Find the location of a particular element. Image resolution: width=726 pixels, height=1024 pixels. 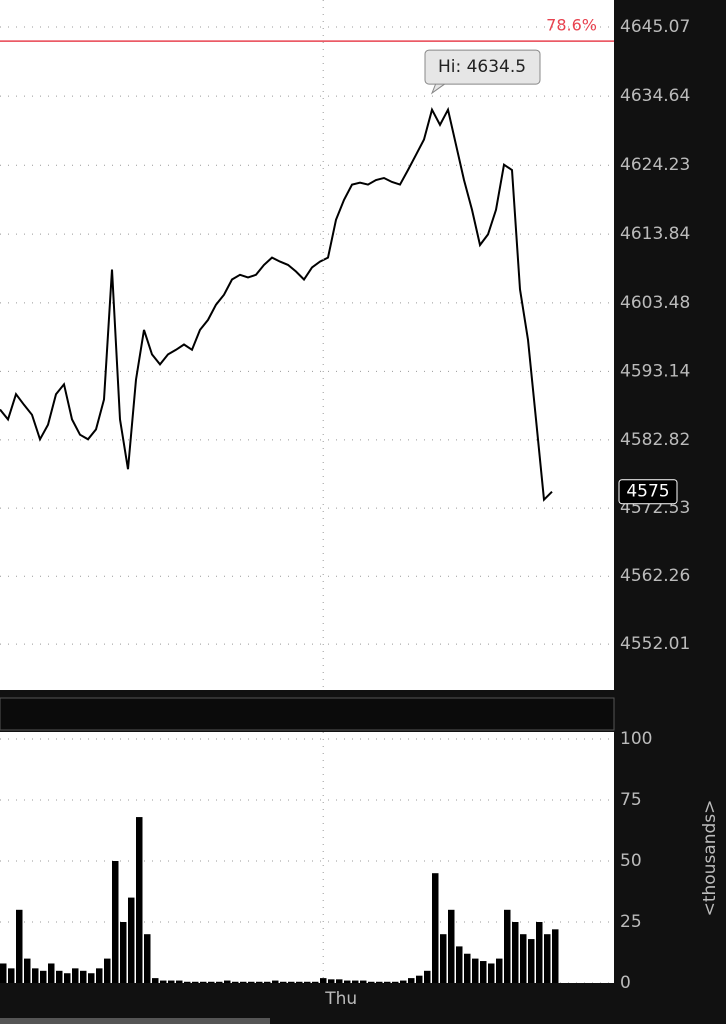

y-tick-label: 4645.07 is located at coordinates (655, 27).